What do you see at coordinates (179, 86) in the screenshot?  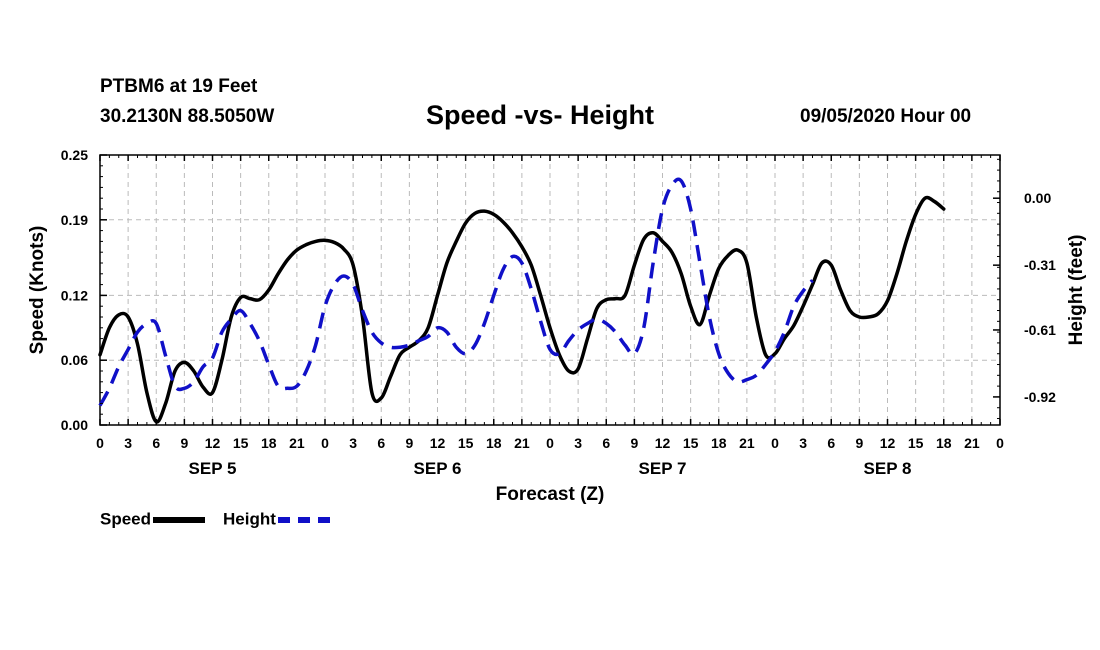 I see `station-label: PTBM6 at 19 Feet` at bounding box center [179, 86].